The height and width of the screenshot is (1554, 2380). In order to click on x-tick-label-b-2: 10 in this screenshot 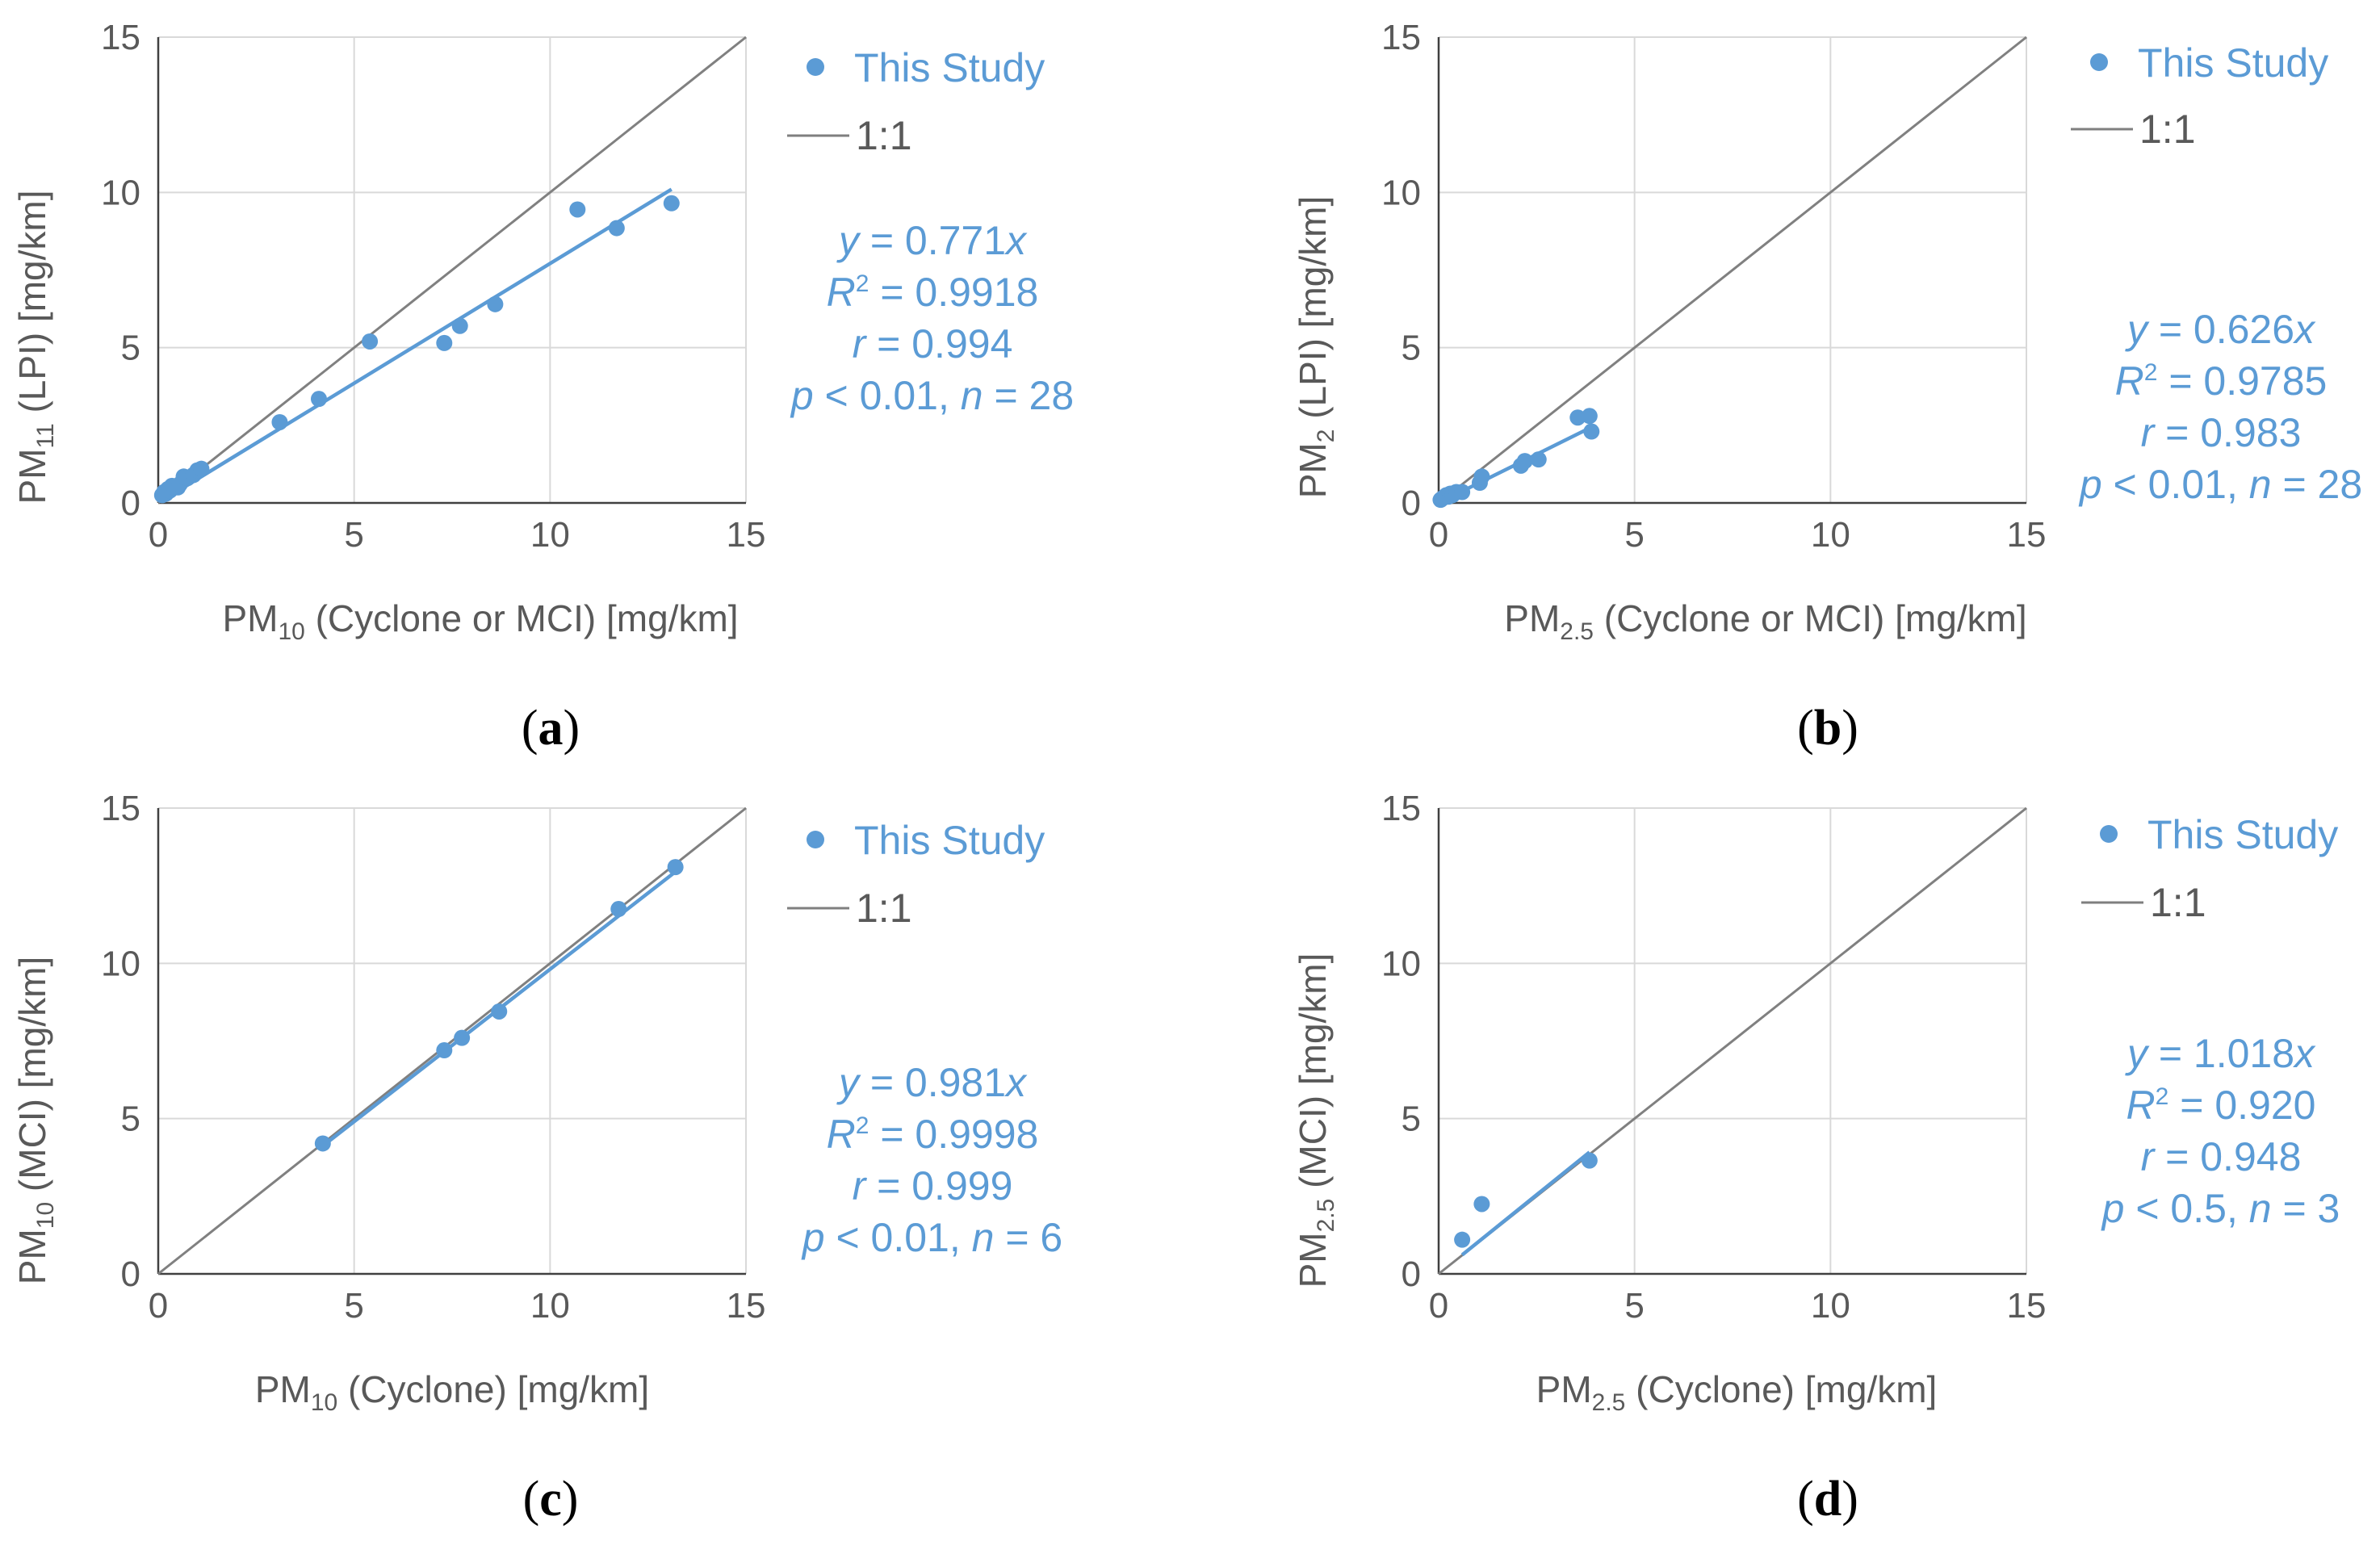, I will do `click(1830, 535)`.